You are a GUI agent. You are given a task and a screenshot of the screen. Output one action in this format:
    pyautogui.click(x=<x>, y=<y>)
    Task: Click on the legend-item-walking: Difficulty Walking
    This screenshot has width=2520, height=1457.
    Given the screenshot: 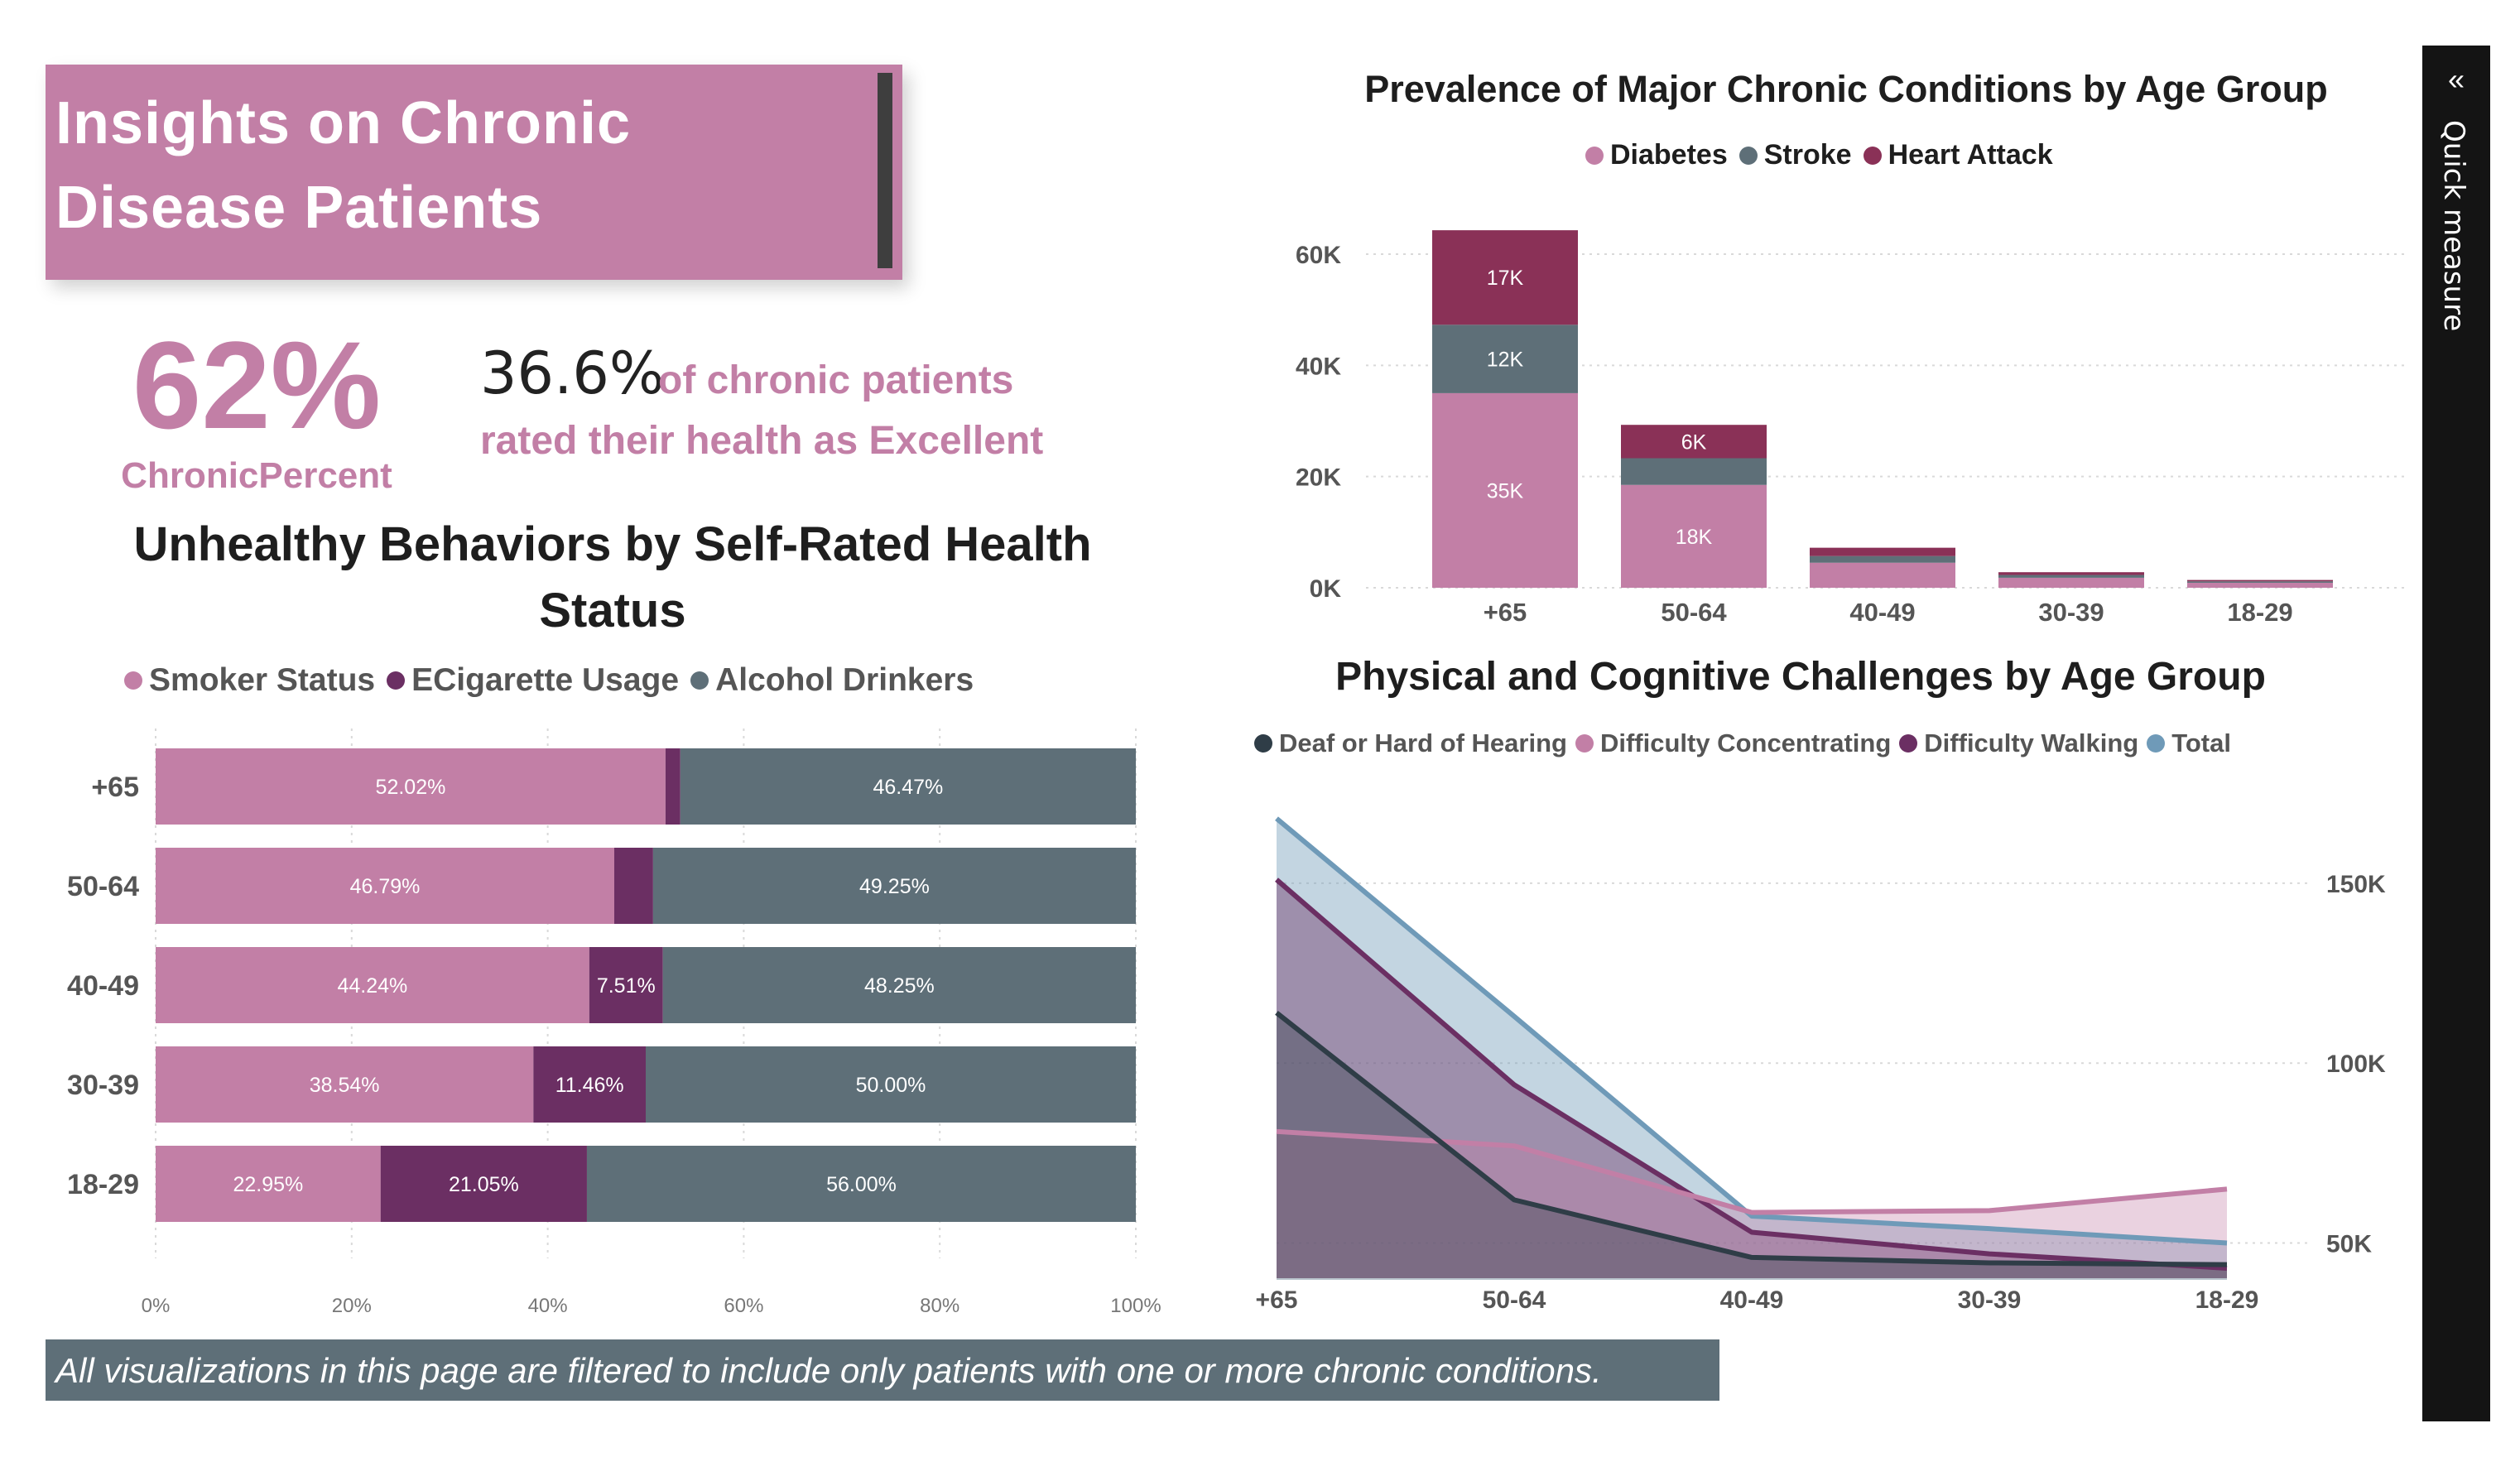 What is the action you would take?
    pyautogui.click(x=2018, y=743)
    